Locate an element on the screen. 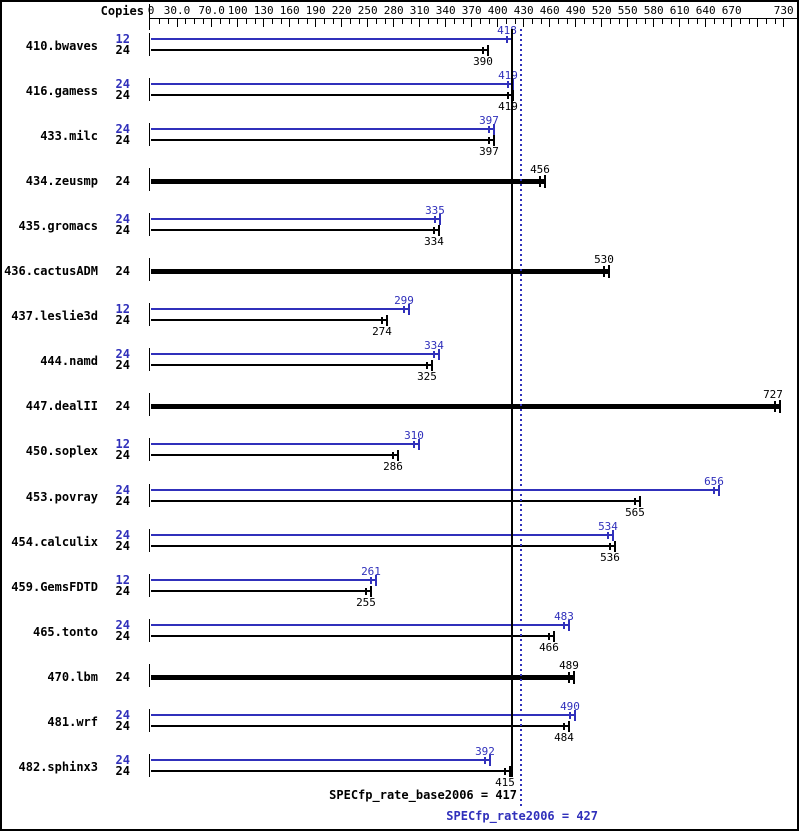  value-label: 392 is located at coordinates (485, 751).